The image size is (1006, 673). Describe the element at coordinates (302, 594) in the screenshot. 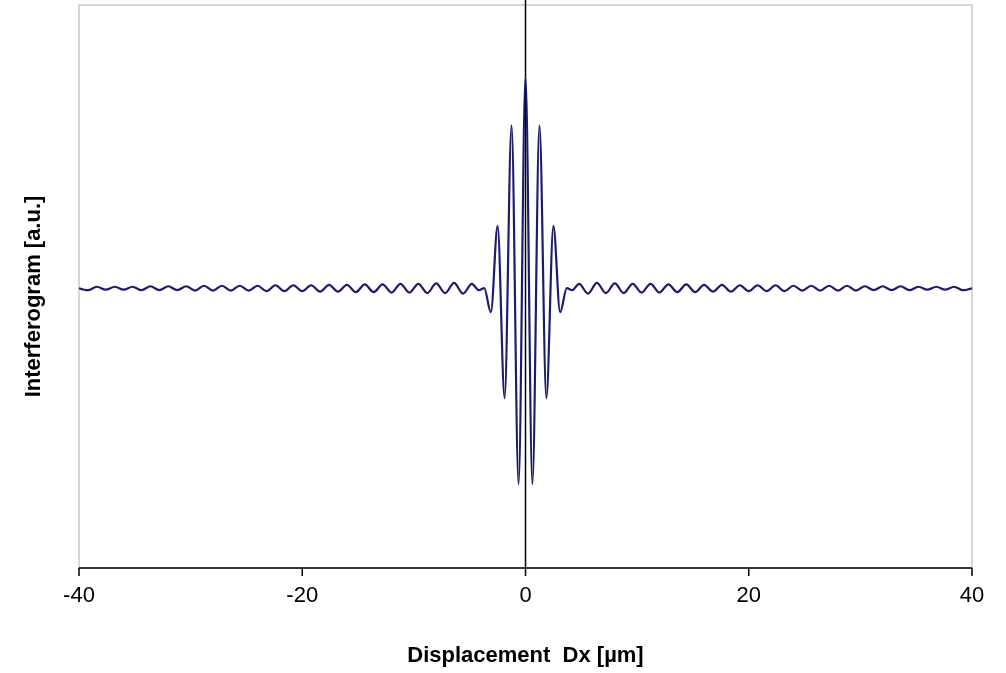

I see `x-tick-label: -20` at that location.